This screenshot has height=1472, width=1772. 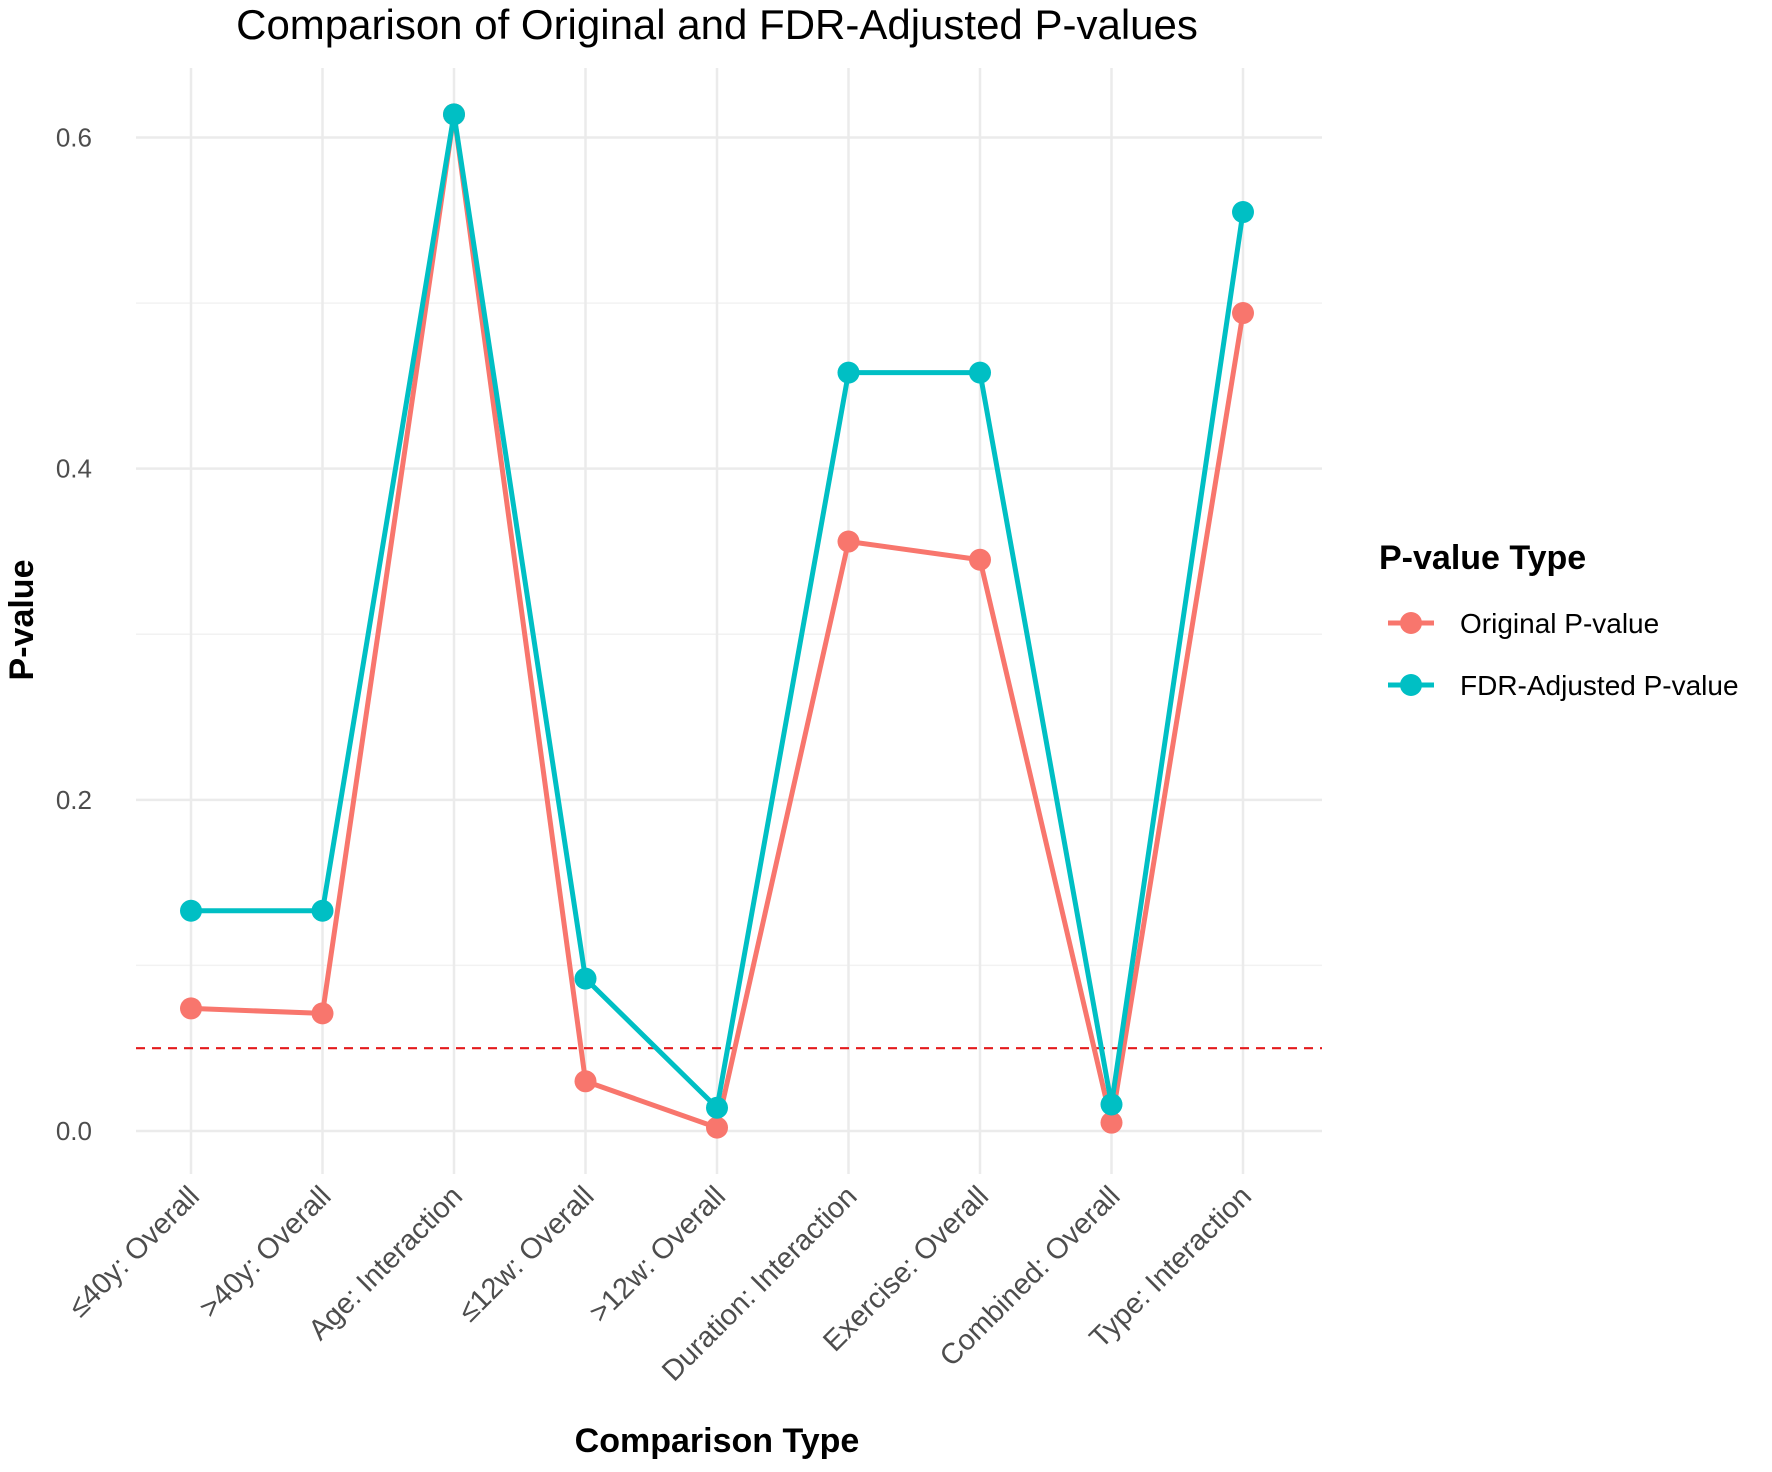 I want to click on y-tick-label: 0.6, so click(x=74, y=138).